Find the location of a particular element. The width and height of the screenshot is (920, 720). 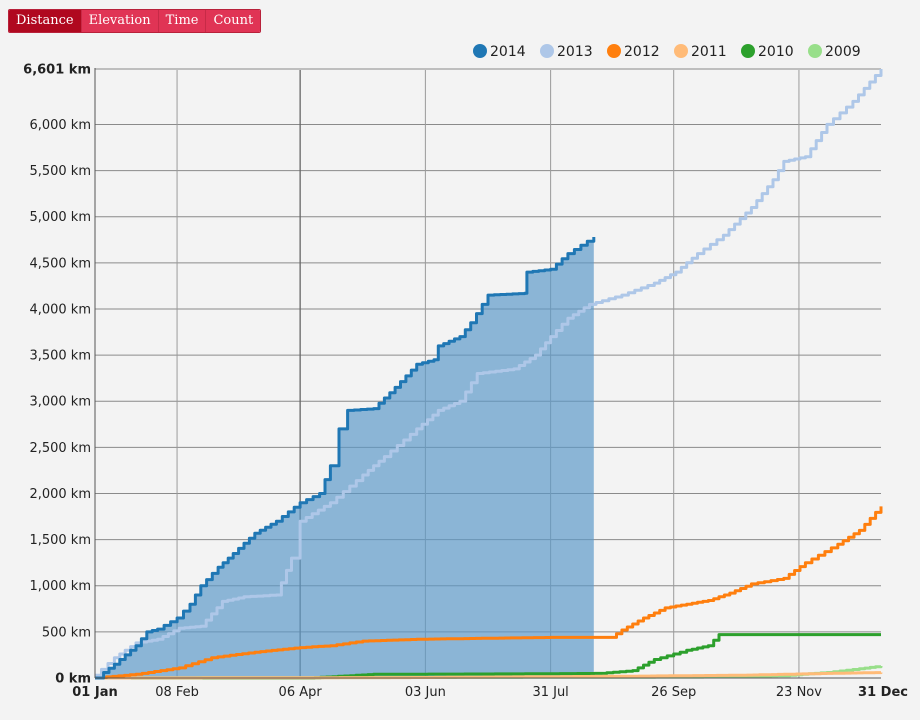

x-tick-label: 01 Jan is located at coordinates (94, 692).